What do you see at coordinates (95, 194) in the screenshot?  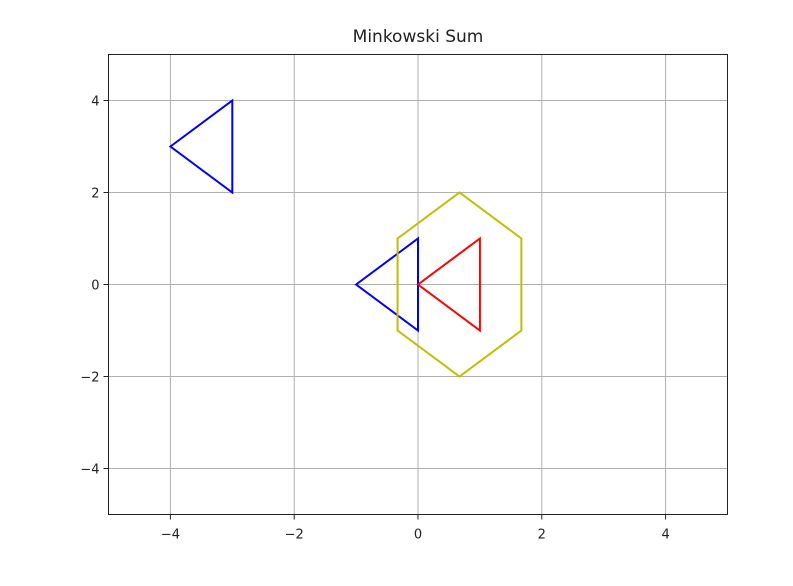 I see `y-tick-label: 2` at bounding box center [95, 194].